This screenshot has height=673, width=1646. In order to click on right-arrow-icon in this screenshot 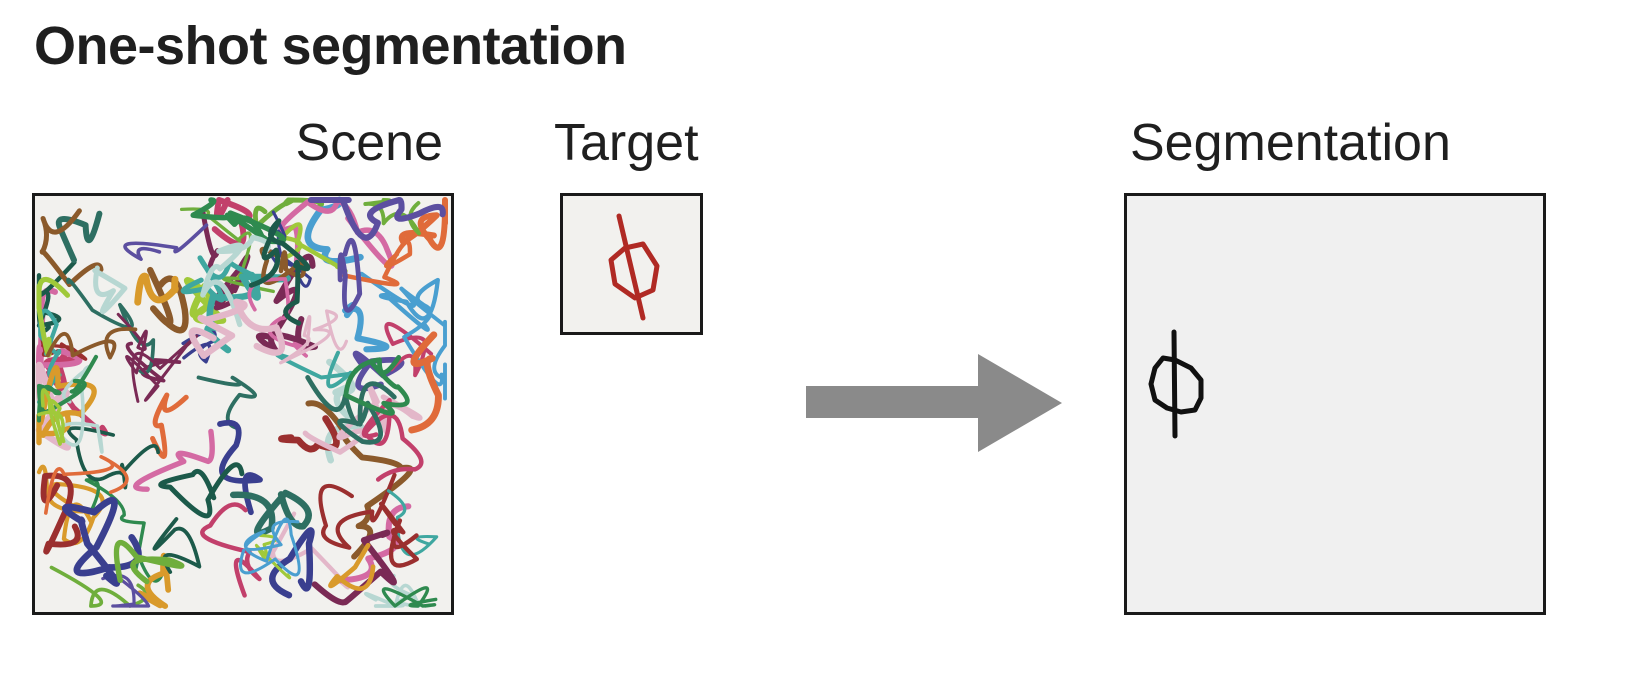, I will do `click(934, 403)`.